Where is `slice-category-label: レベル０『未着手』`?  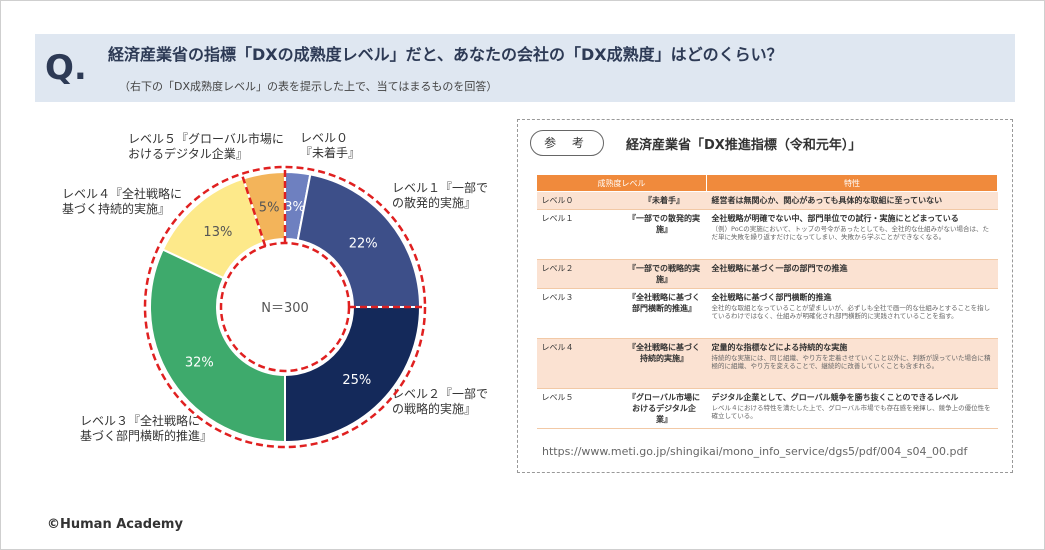 slice-category-label: レベル０『未着手』 is located at coordinates (330, 145).